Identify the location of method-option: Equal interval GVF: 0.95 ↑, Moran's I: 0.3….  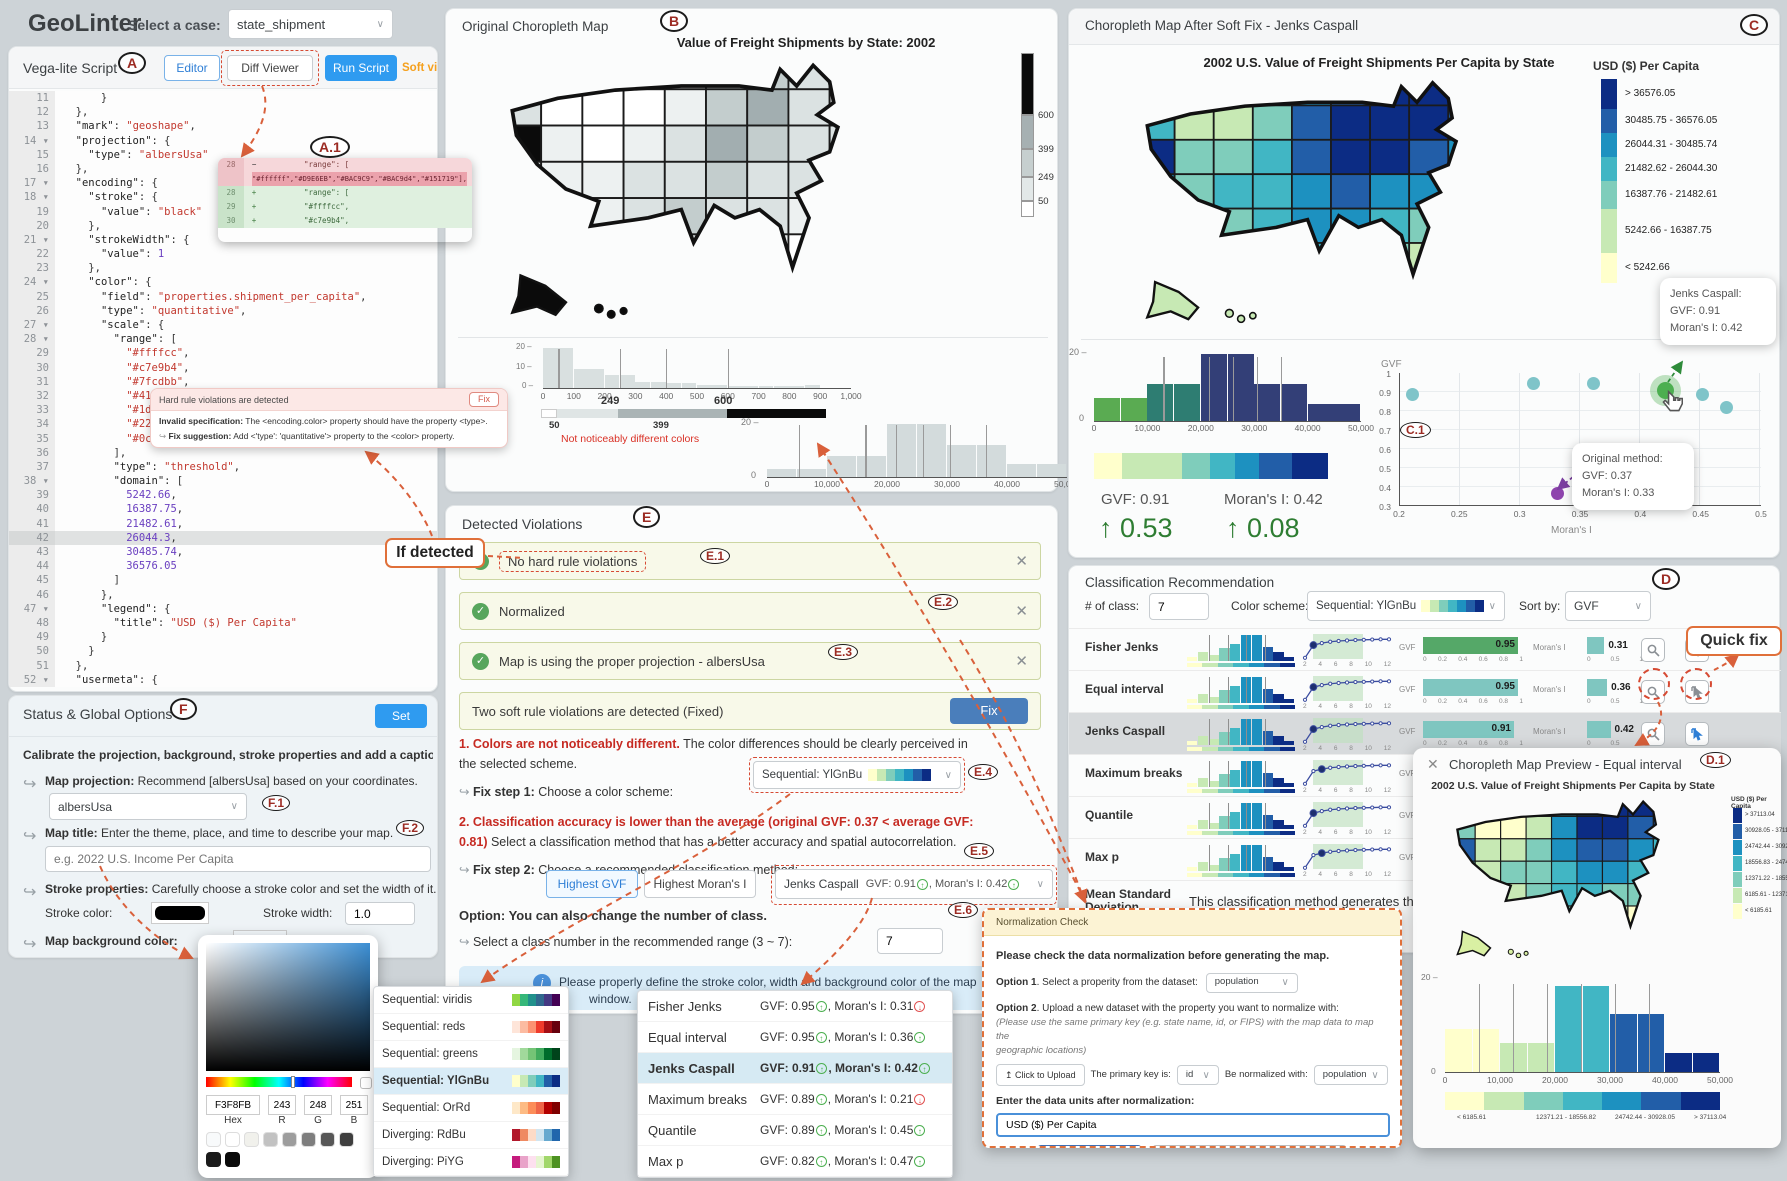
(795, 1037).